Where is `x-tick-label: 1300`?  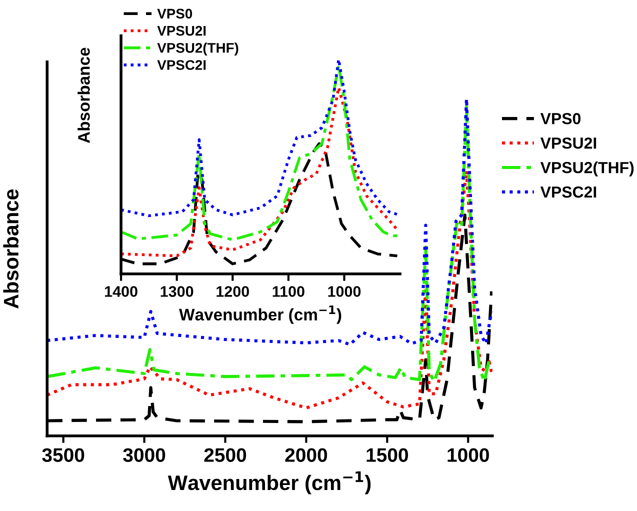 x-tick-label: 1300 is located at coordinates (177, 291).